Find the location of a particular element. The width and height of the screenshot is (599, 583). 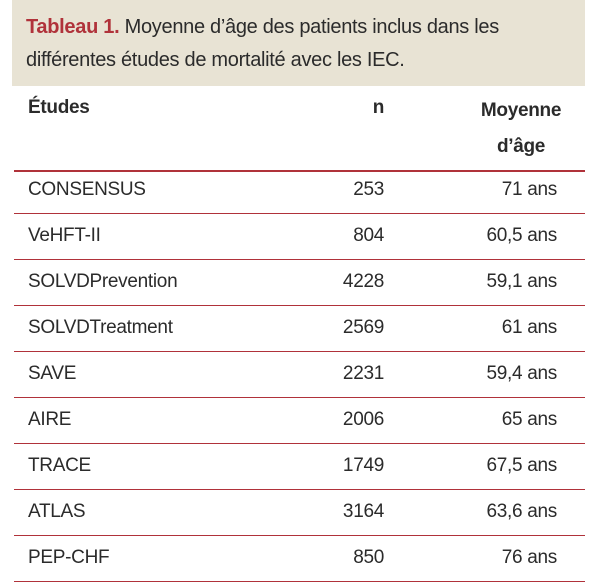

header-cell: n is located at coordinates (378, 107).